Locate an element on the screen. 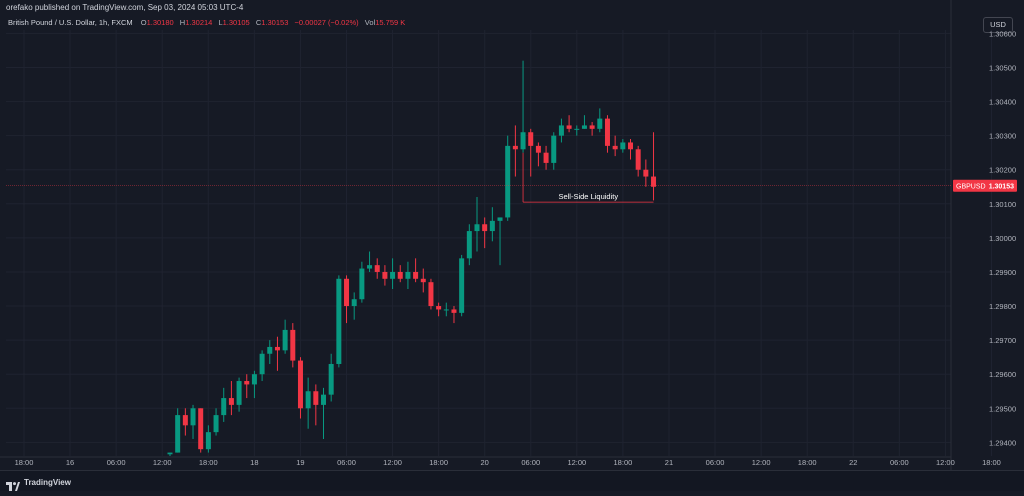 The image size is (1024, 496). overlays: GBPUSD 1.30153 Sell-Side Liquidity is located at coordinates (511, 177).